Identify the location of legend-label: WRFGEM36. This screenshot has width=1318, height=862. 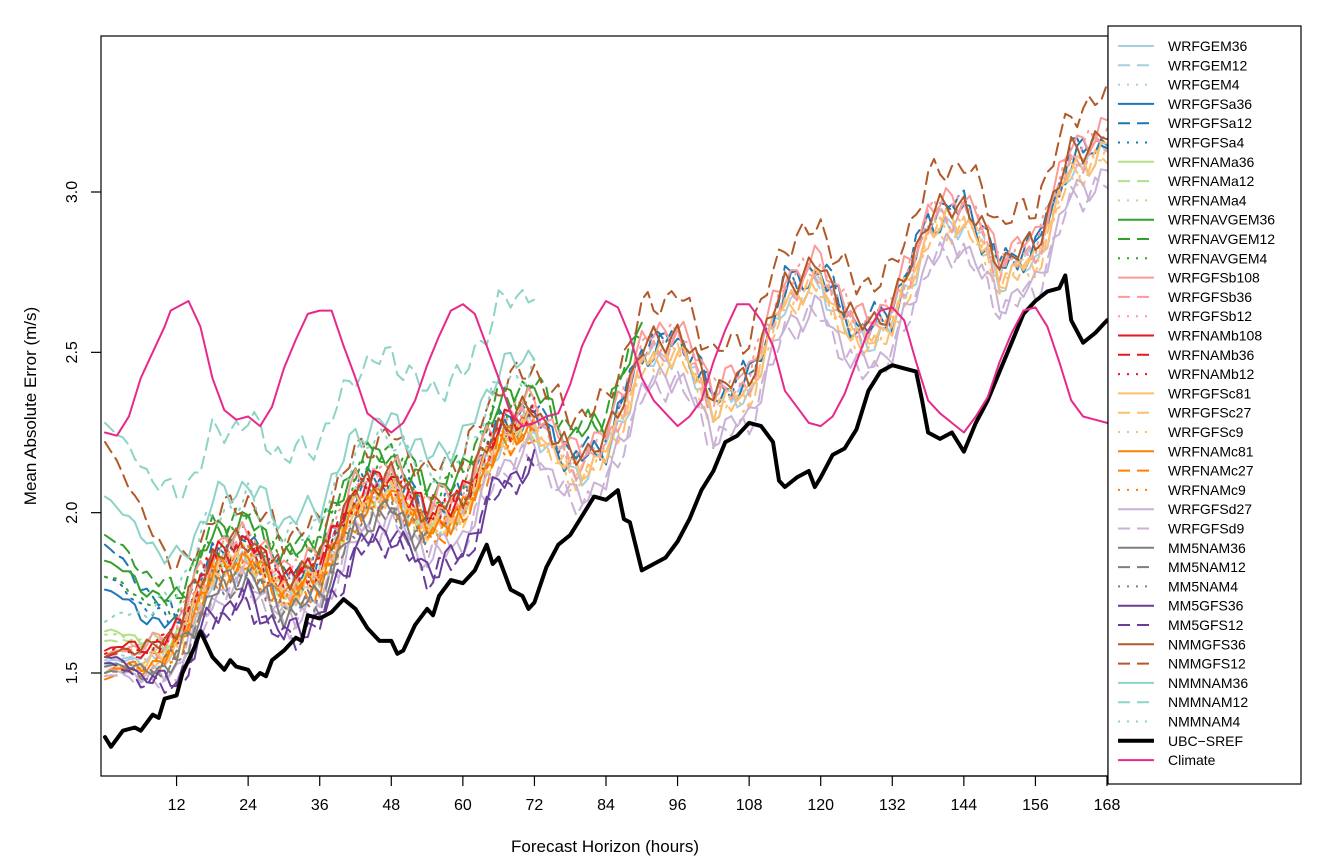
(1208, 46).